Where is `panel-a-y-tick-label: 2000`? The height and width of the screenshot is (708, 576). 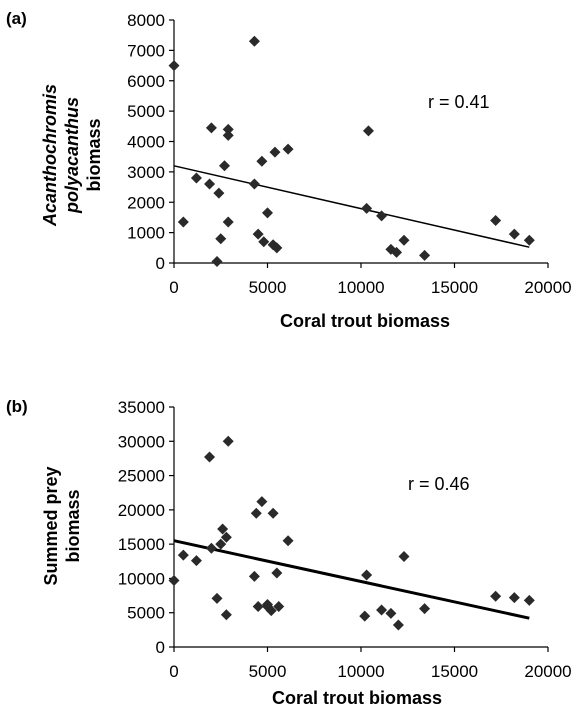 panel-a-y-tick-label: 2000 is located at coordinates (146, 202).